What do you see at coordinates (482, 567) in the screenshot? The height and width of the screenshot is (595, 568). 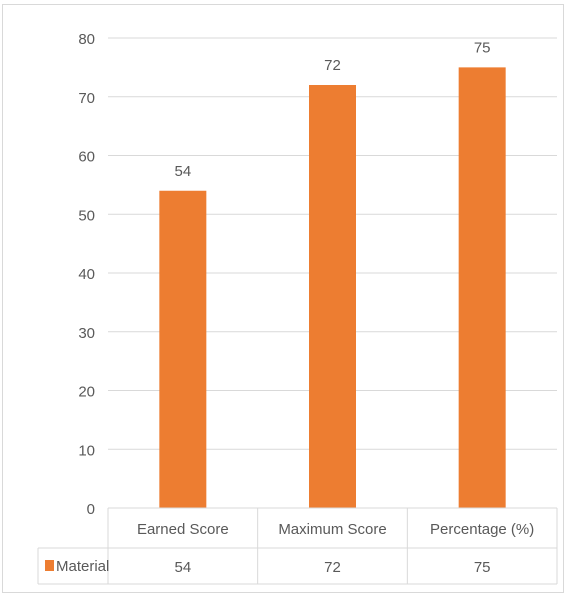 I see `table-value: 75` at bounding box center [482, 567].